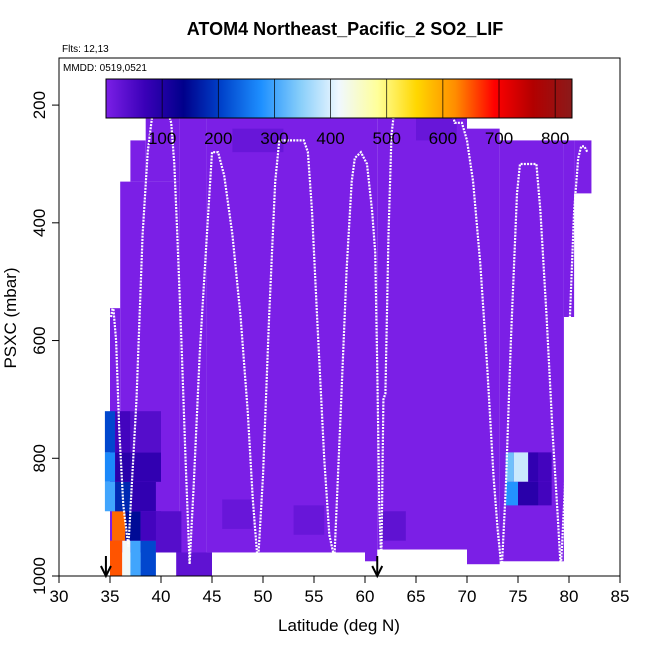 The image size is (650, 650). What do you see at coordinates (212, 596) in the screenshot?
I see `x-tick-label: 45` at bounding box center [212, 596].